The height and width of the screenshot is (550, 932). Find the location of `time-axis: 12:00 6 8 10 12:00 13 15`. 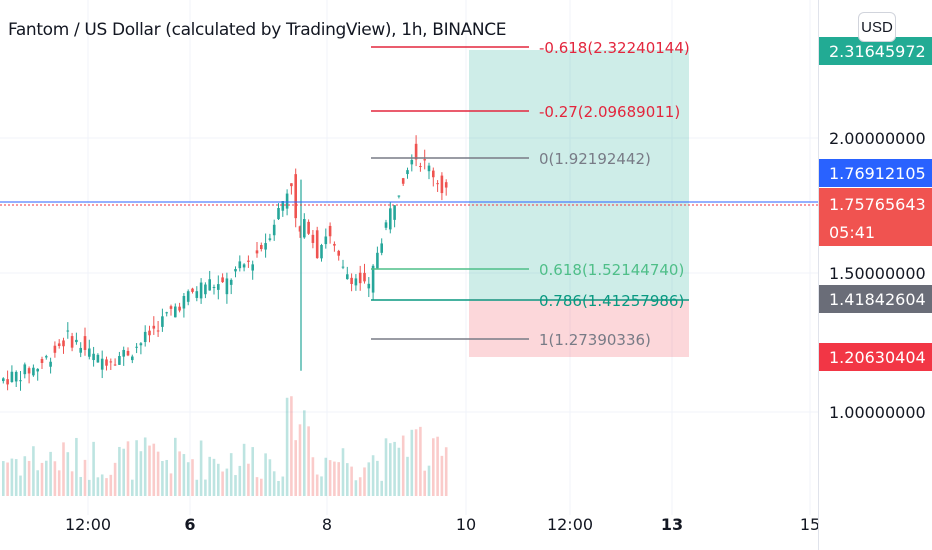

time-axis: 12:00 6 8 10 12:00 13 15 is located at coordinates (442, 524).